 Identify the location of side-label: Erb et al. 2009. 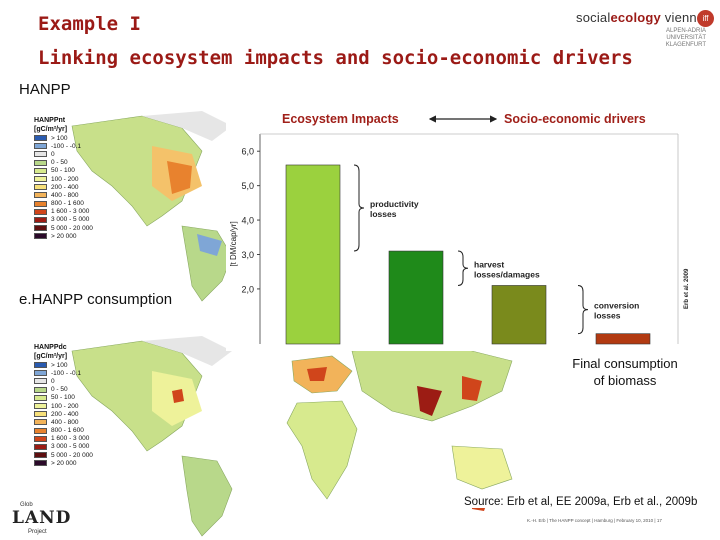
(687, 288).